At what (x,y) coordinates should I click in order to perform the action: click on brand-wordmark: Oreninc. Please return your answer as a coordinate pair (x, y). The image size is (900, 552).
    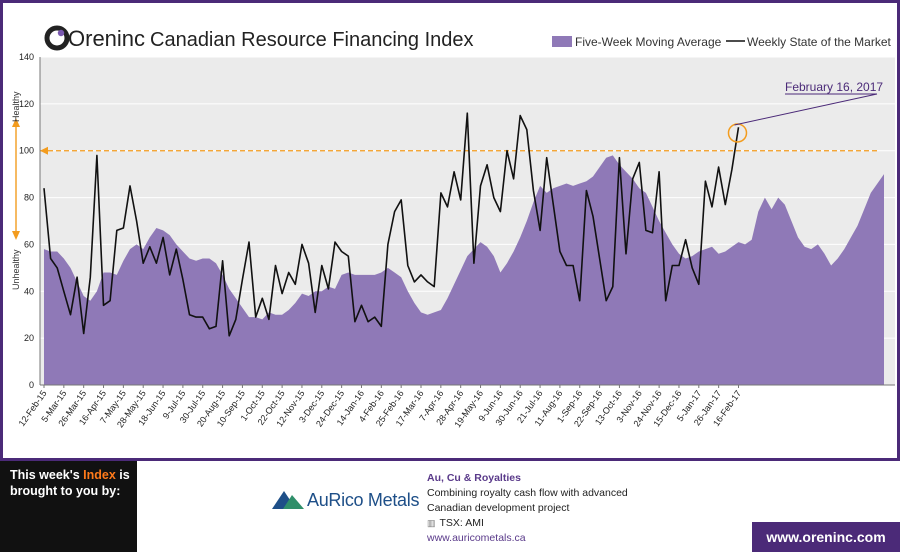
    Looking at the image, I should click on (106, 38).